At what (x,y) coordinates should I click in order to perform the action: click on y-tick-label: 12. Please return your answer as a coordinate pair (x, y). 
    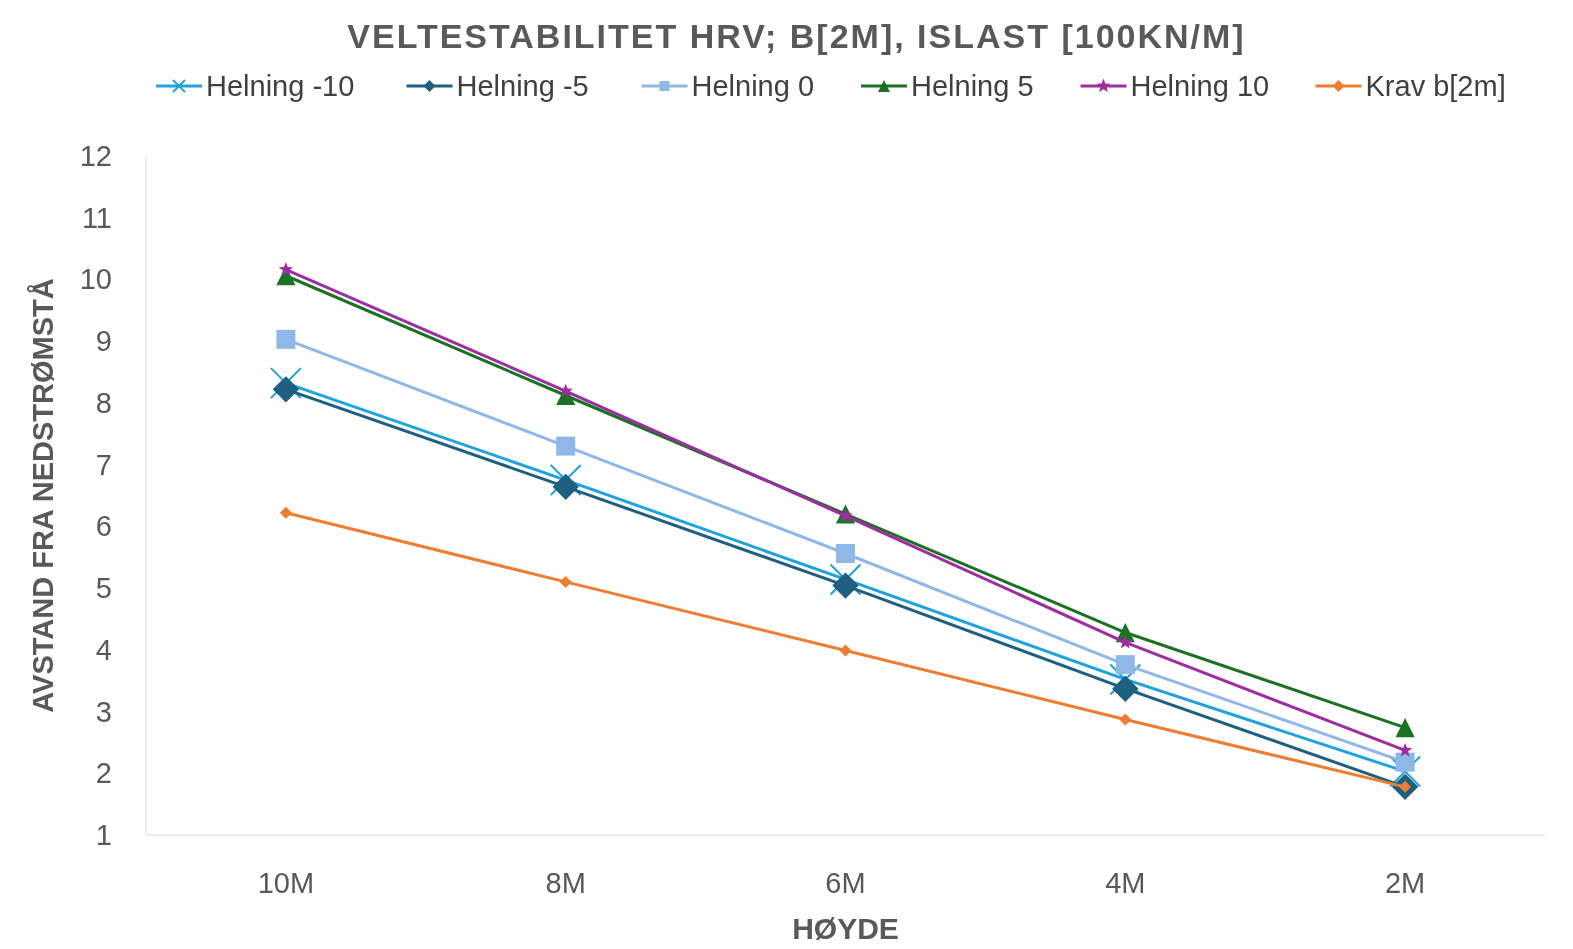
    Looking at the image, I should click on (95, 156).